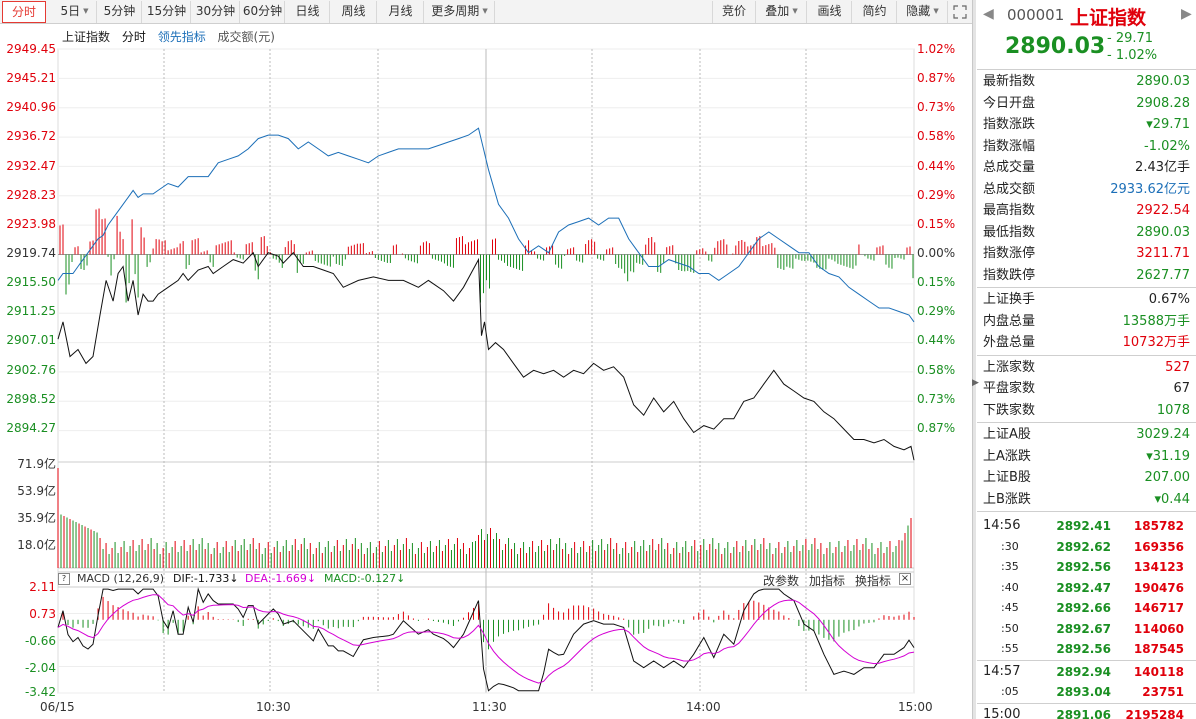 This screenshot has width=1196, height=719. I want to click on quote-value: 67, so click(1181, 388).